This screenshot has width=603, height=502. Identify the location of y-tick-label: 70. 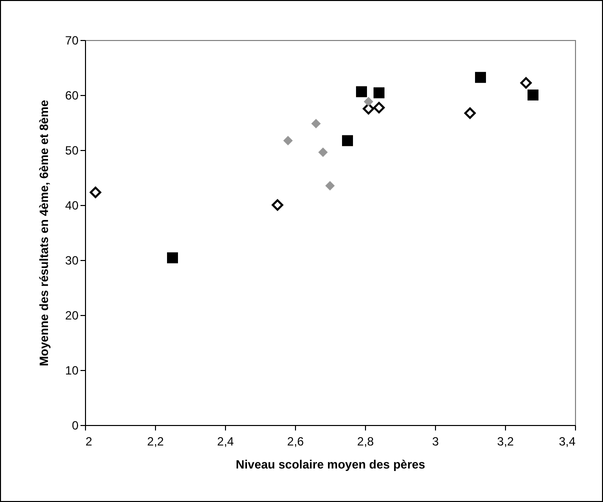
(72, 41).